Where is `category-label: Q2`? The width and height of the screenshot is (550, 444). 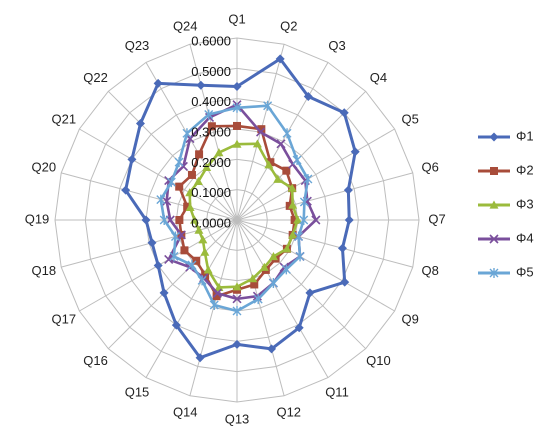
category-label: Q2 is located at coordinates (288, 25).